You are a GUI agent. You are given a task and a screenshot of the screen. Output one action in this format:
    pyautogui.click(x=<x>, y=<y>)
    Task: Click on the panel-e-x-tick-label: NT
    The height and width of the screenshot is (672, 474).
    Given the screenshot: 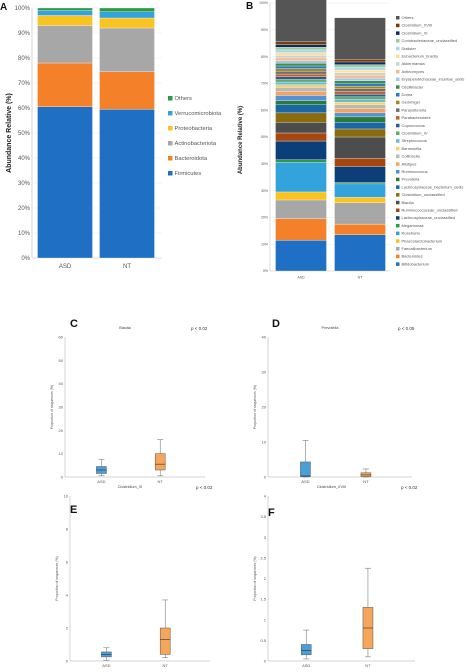 What is the action you would take?
    pyautogui.click(x=166, y=665)
    